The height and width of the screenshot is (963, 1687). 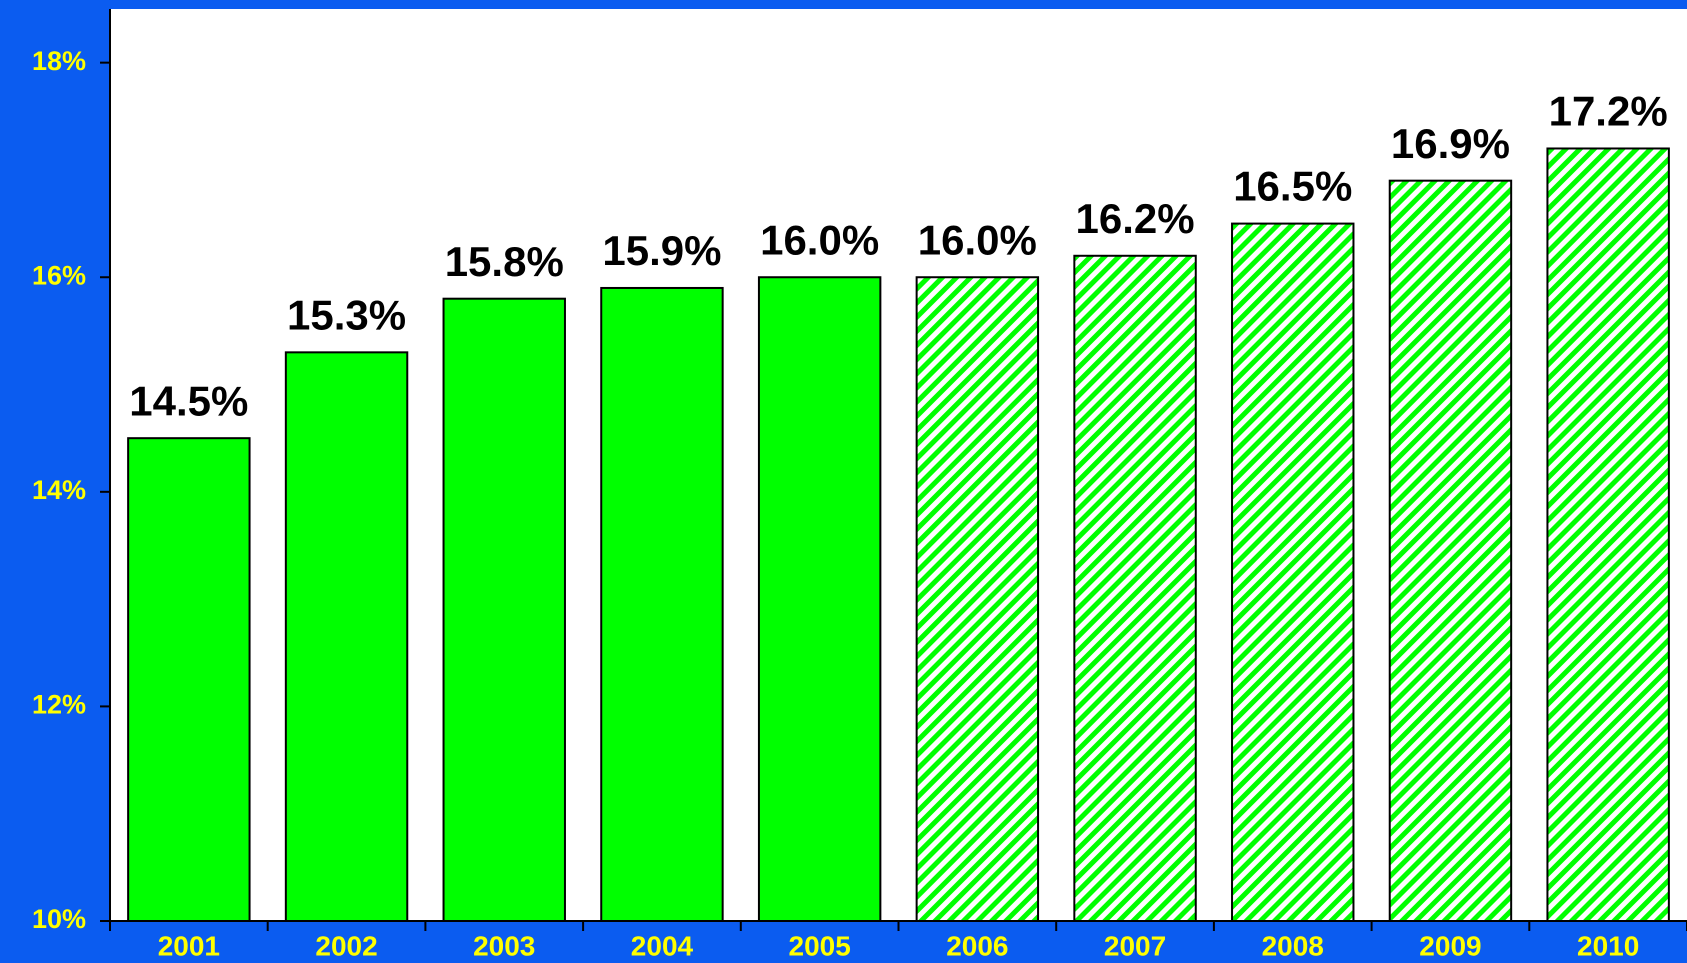 I want to click on value-label: 15.9%, so click(x=661, y=250).